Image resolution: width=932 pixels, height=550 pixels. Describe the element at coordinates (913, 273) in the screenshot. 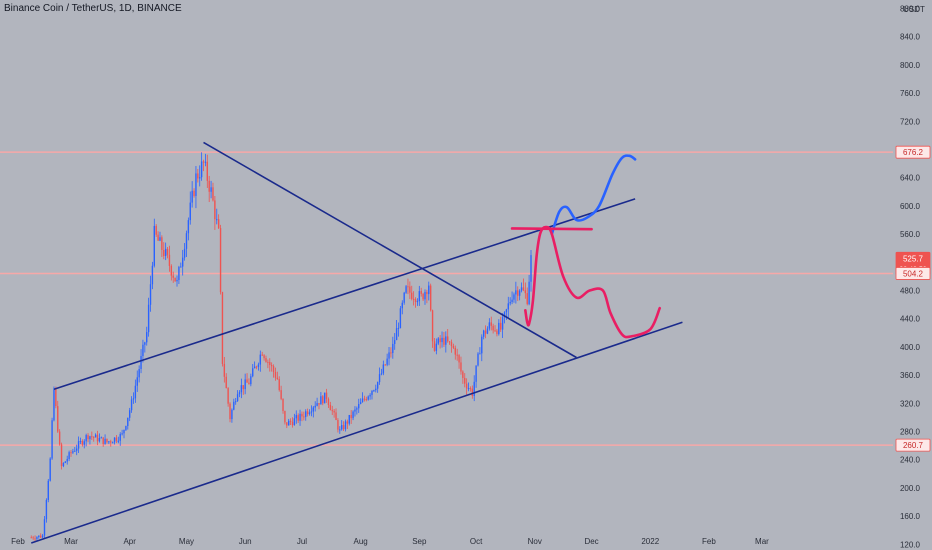

I see `price-badge: 504.2` at that location.